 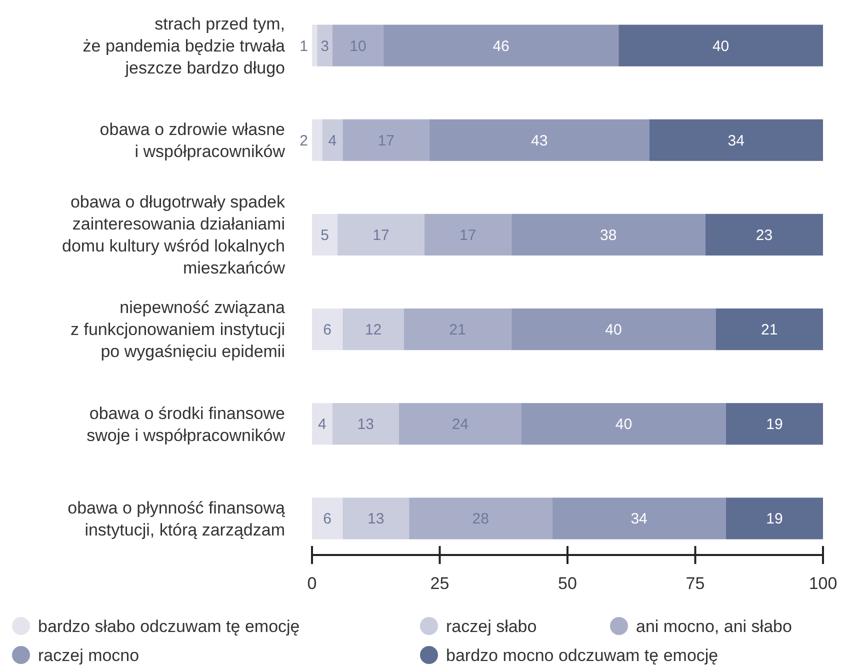 I want to click on y-tick-label: obawa o płynność finansową instytucji, którą zarządzam, so click(x=177, y=519).